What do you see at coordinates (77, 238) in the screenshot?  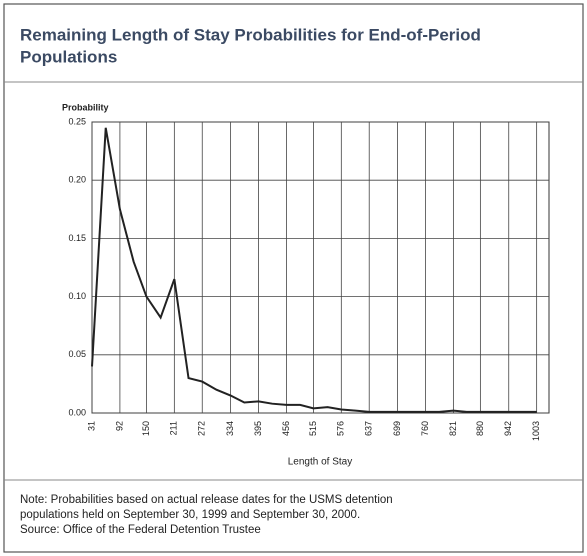 I see `y-tick-label: 0.15` at bounding box center [77, 238].